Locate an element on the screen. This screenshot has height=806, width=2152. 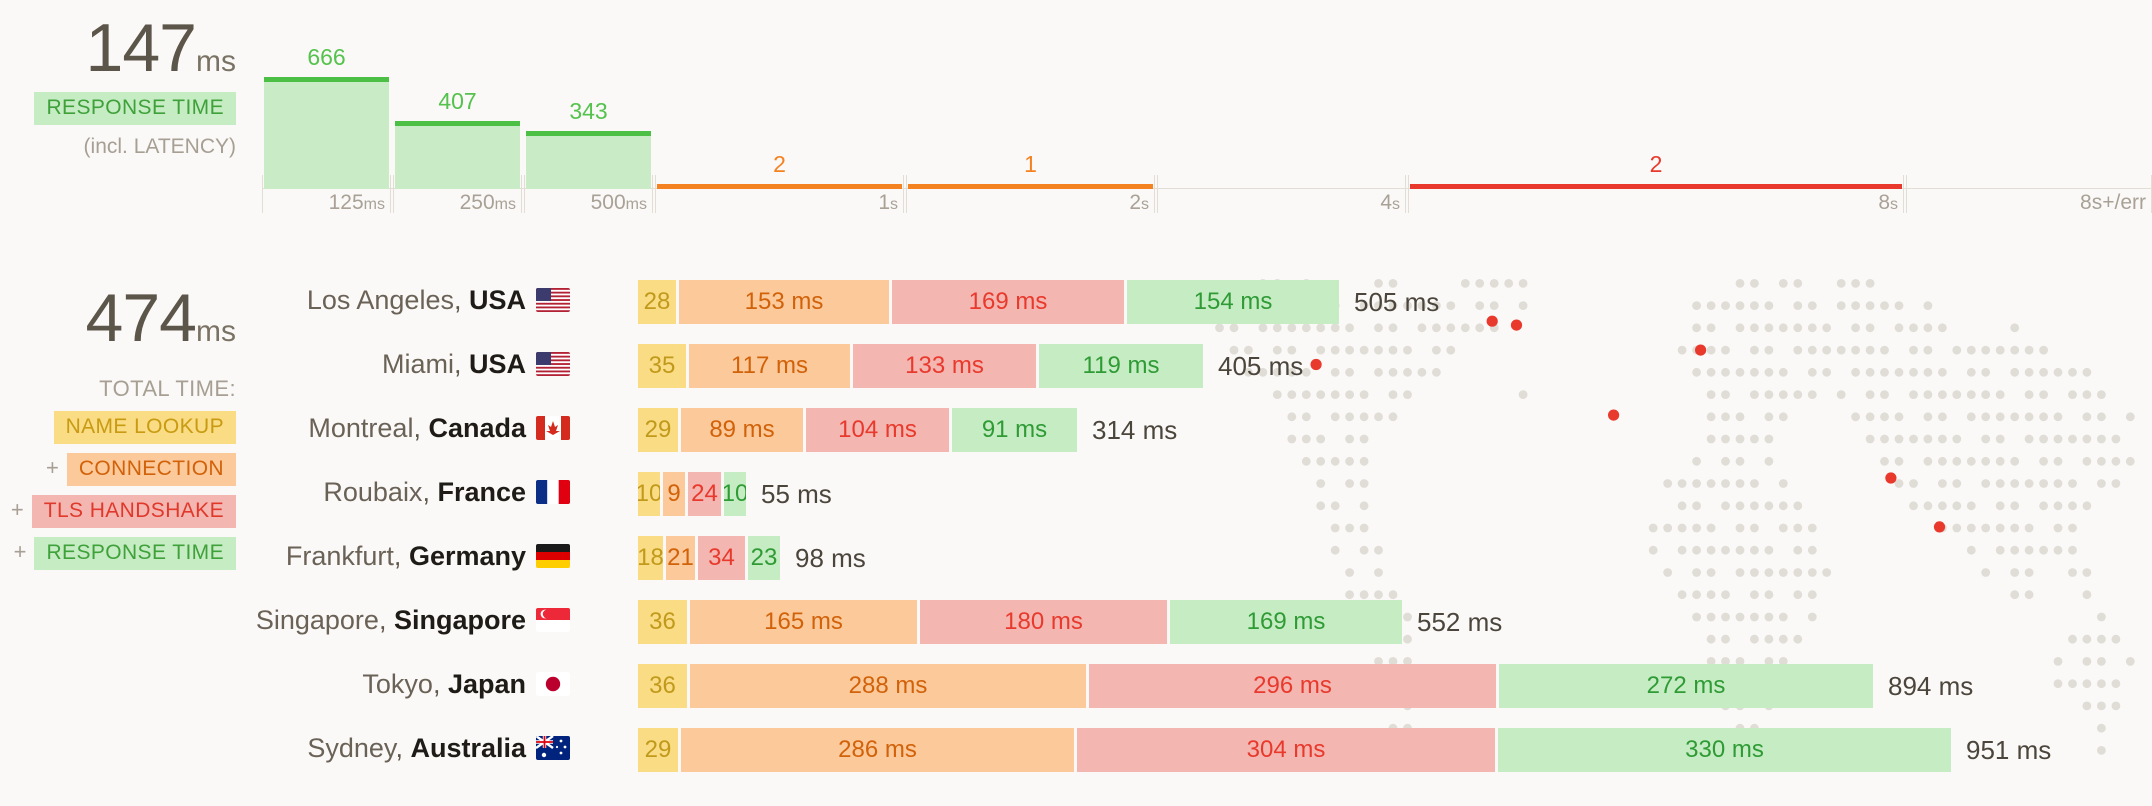
histogram-bar-count: 1 is located at coordinates (1030, 164).